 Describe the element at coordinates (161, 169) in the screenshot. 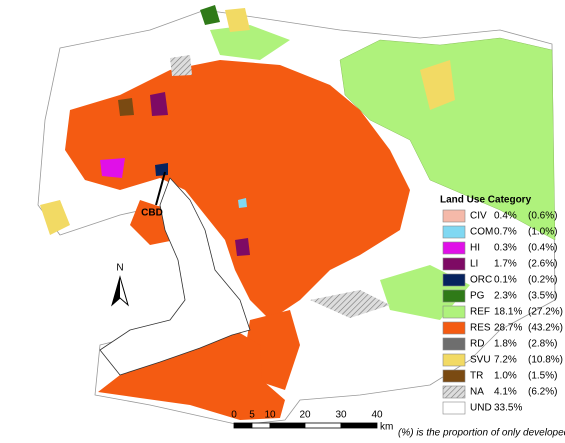

I see `orc-area` at that location.